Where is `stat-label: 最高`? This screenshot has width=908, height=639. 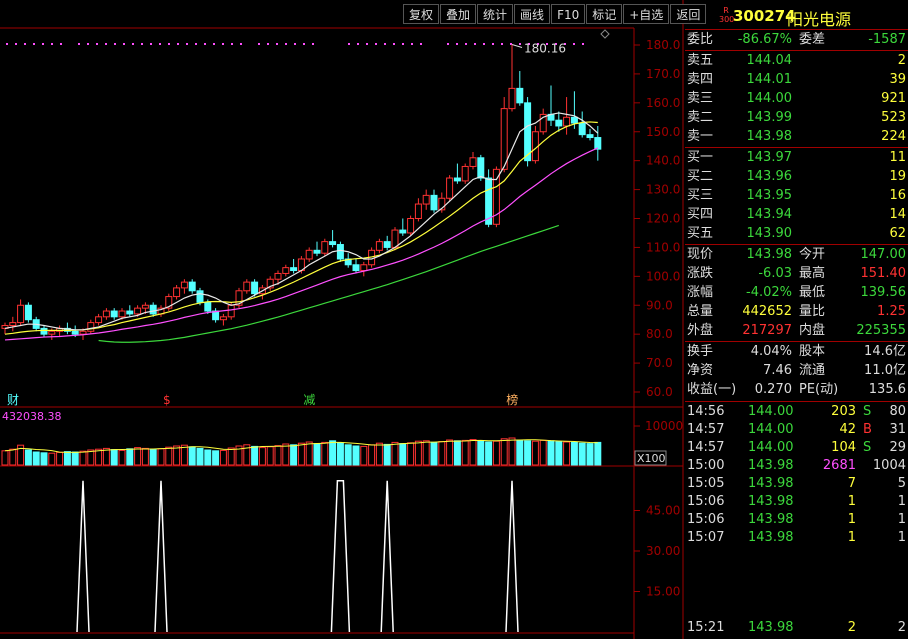 stat-label: 最高 is located at coordinates (812, 273).